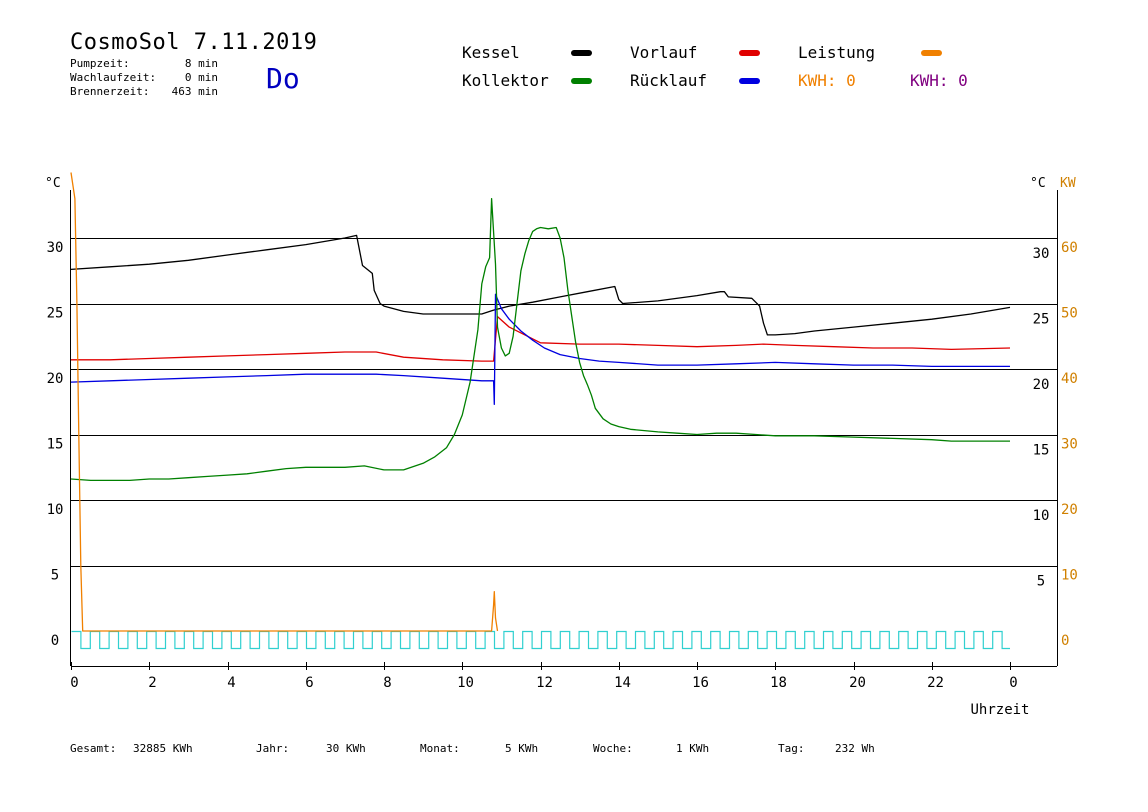 The image size is (1148, 812). Describe the element at coordinates (283, 78) in the screenshot. I see `weekday-label: Do` at that location.